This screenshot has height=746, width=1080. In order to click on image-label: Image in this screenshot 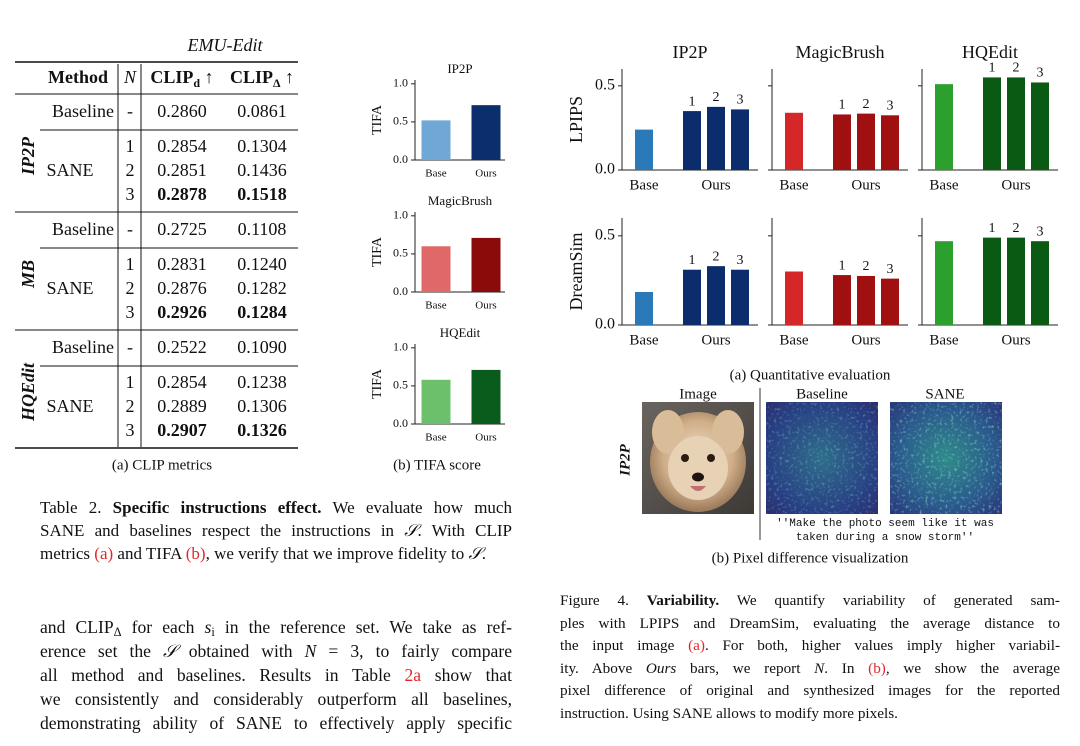, I will do `click(698, 394)`.